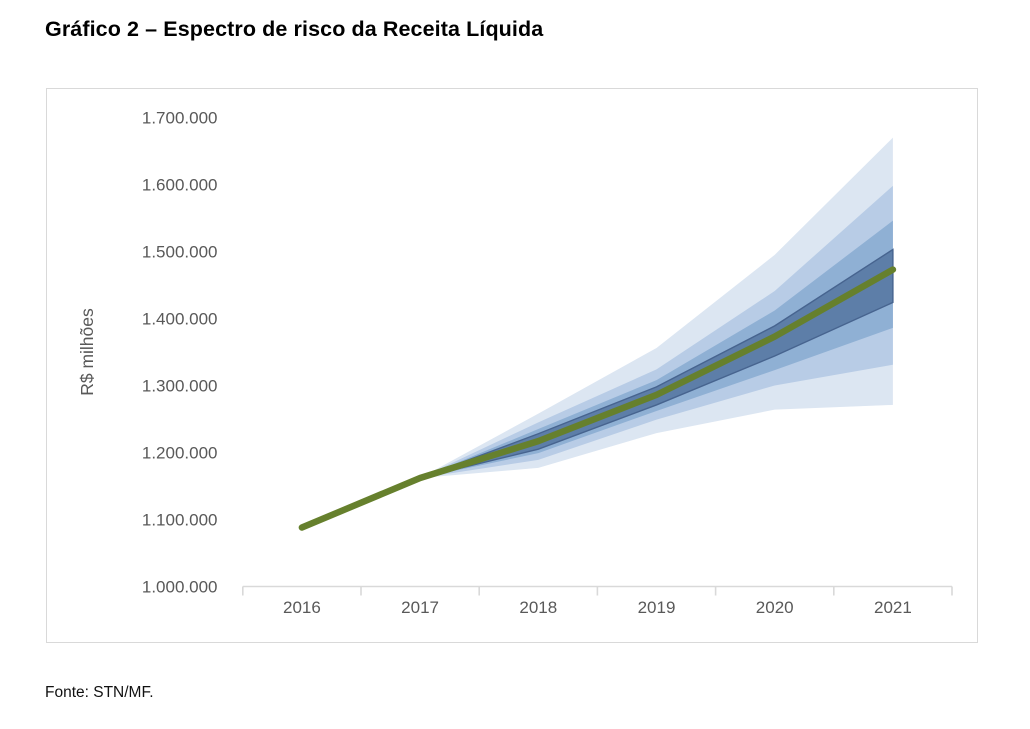 The height and width of the screenshot is (729, 1030). Describe the element at coordinates (180, 386) in the screenshot. I see `y-tick-label: 1.300.000` at that location.